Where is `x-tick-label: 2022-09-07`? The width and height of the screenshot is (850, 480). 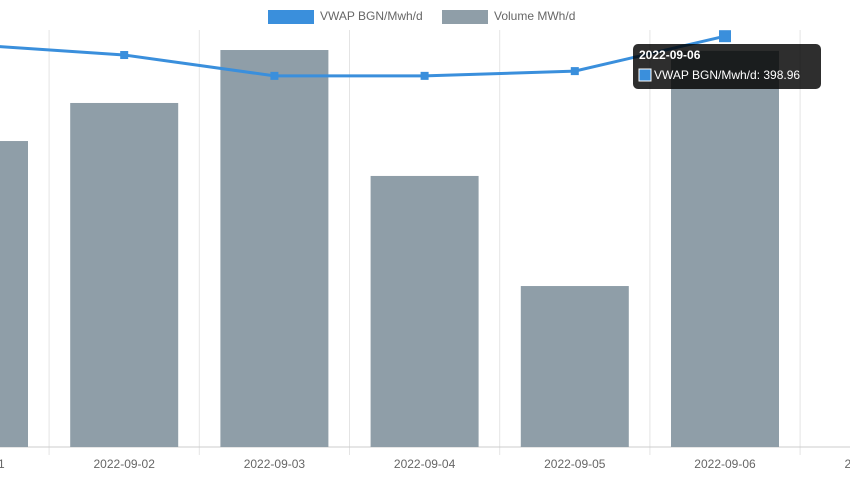
x-tick-label: 2022-09-07 is located at coordinates (847, 464).